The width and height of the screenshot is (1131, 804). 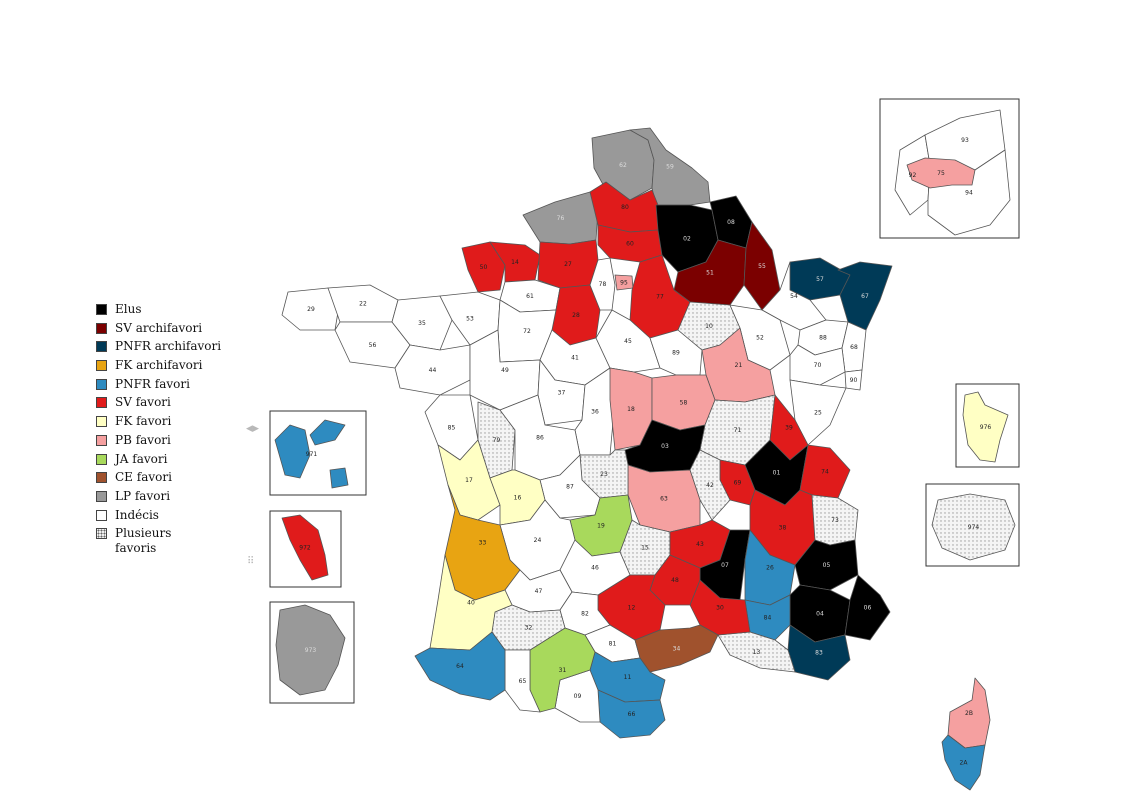 What do you see at coordinates (823, 338) in the screenshot?
I see `dept-label-88: 88` at bounding box center [823, 338].